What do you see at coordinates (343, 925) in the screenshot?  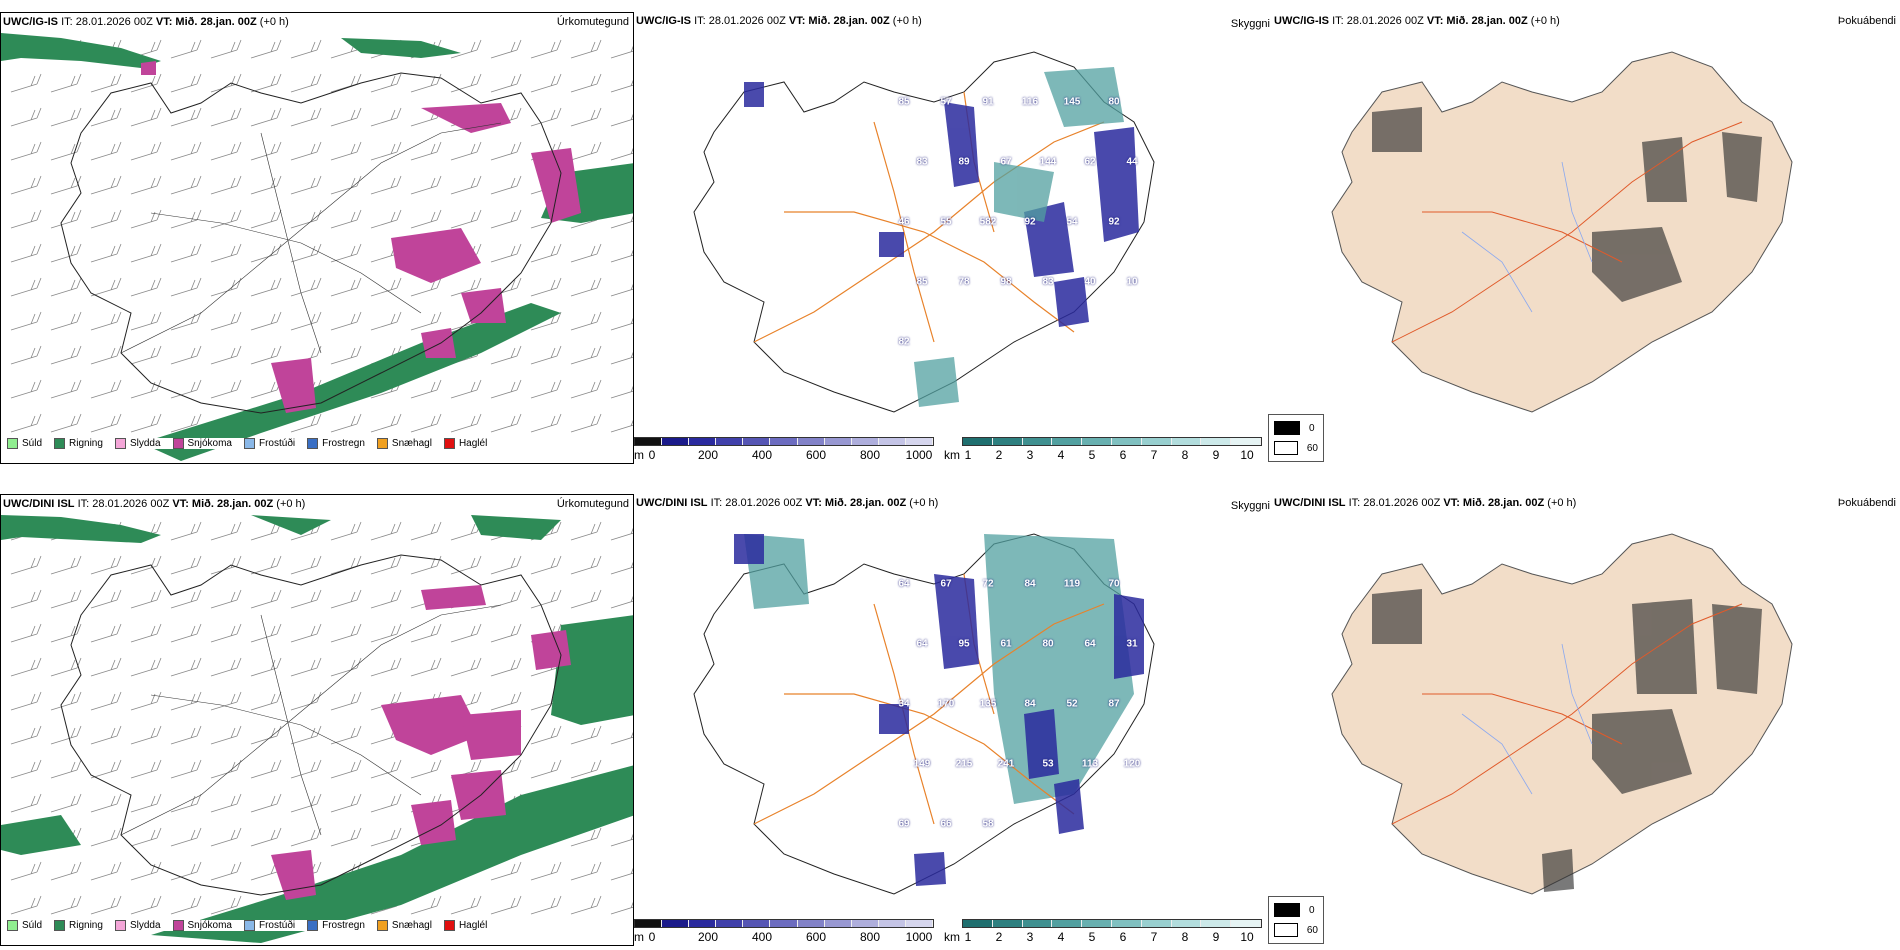 I see `legend-label: Frostregn` at bounding box center [343, 925].